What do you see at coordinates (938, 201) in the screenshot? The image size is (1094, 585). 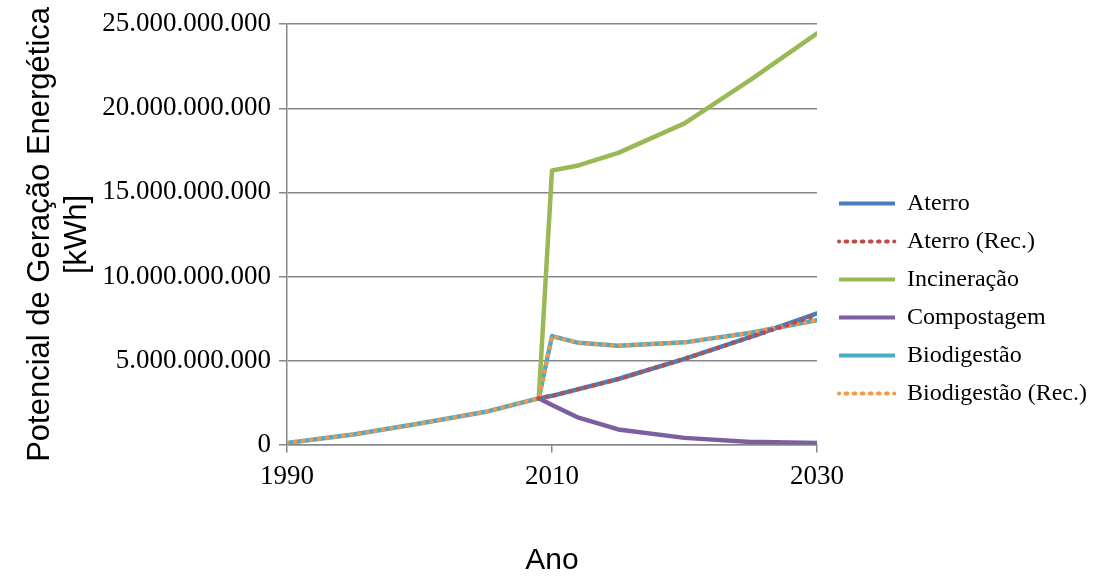 I see `legend-label: Aterro` at bounding box center [938, 201].